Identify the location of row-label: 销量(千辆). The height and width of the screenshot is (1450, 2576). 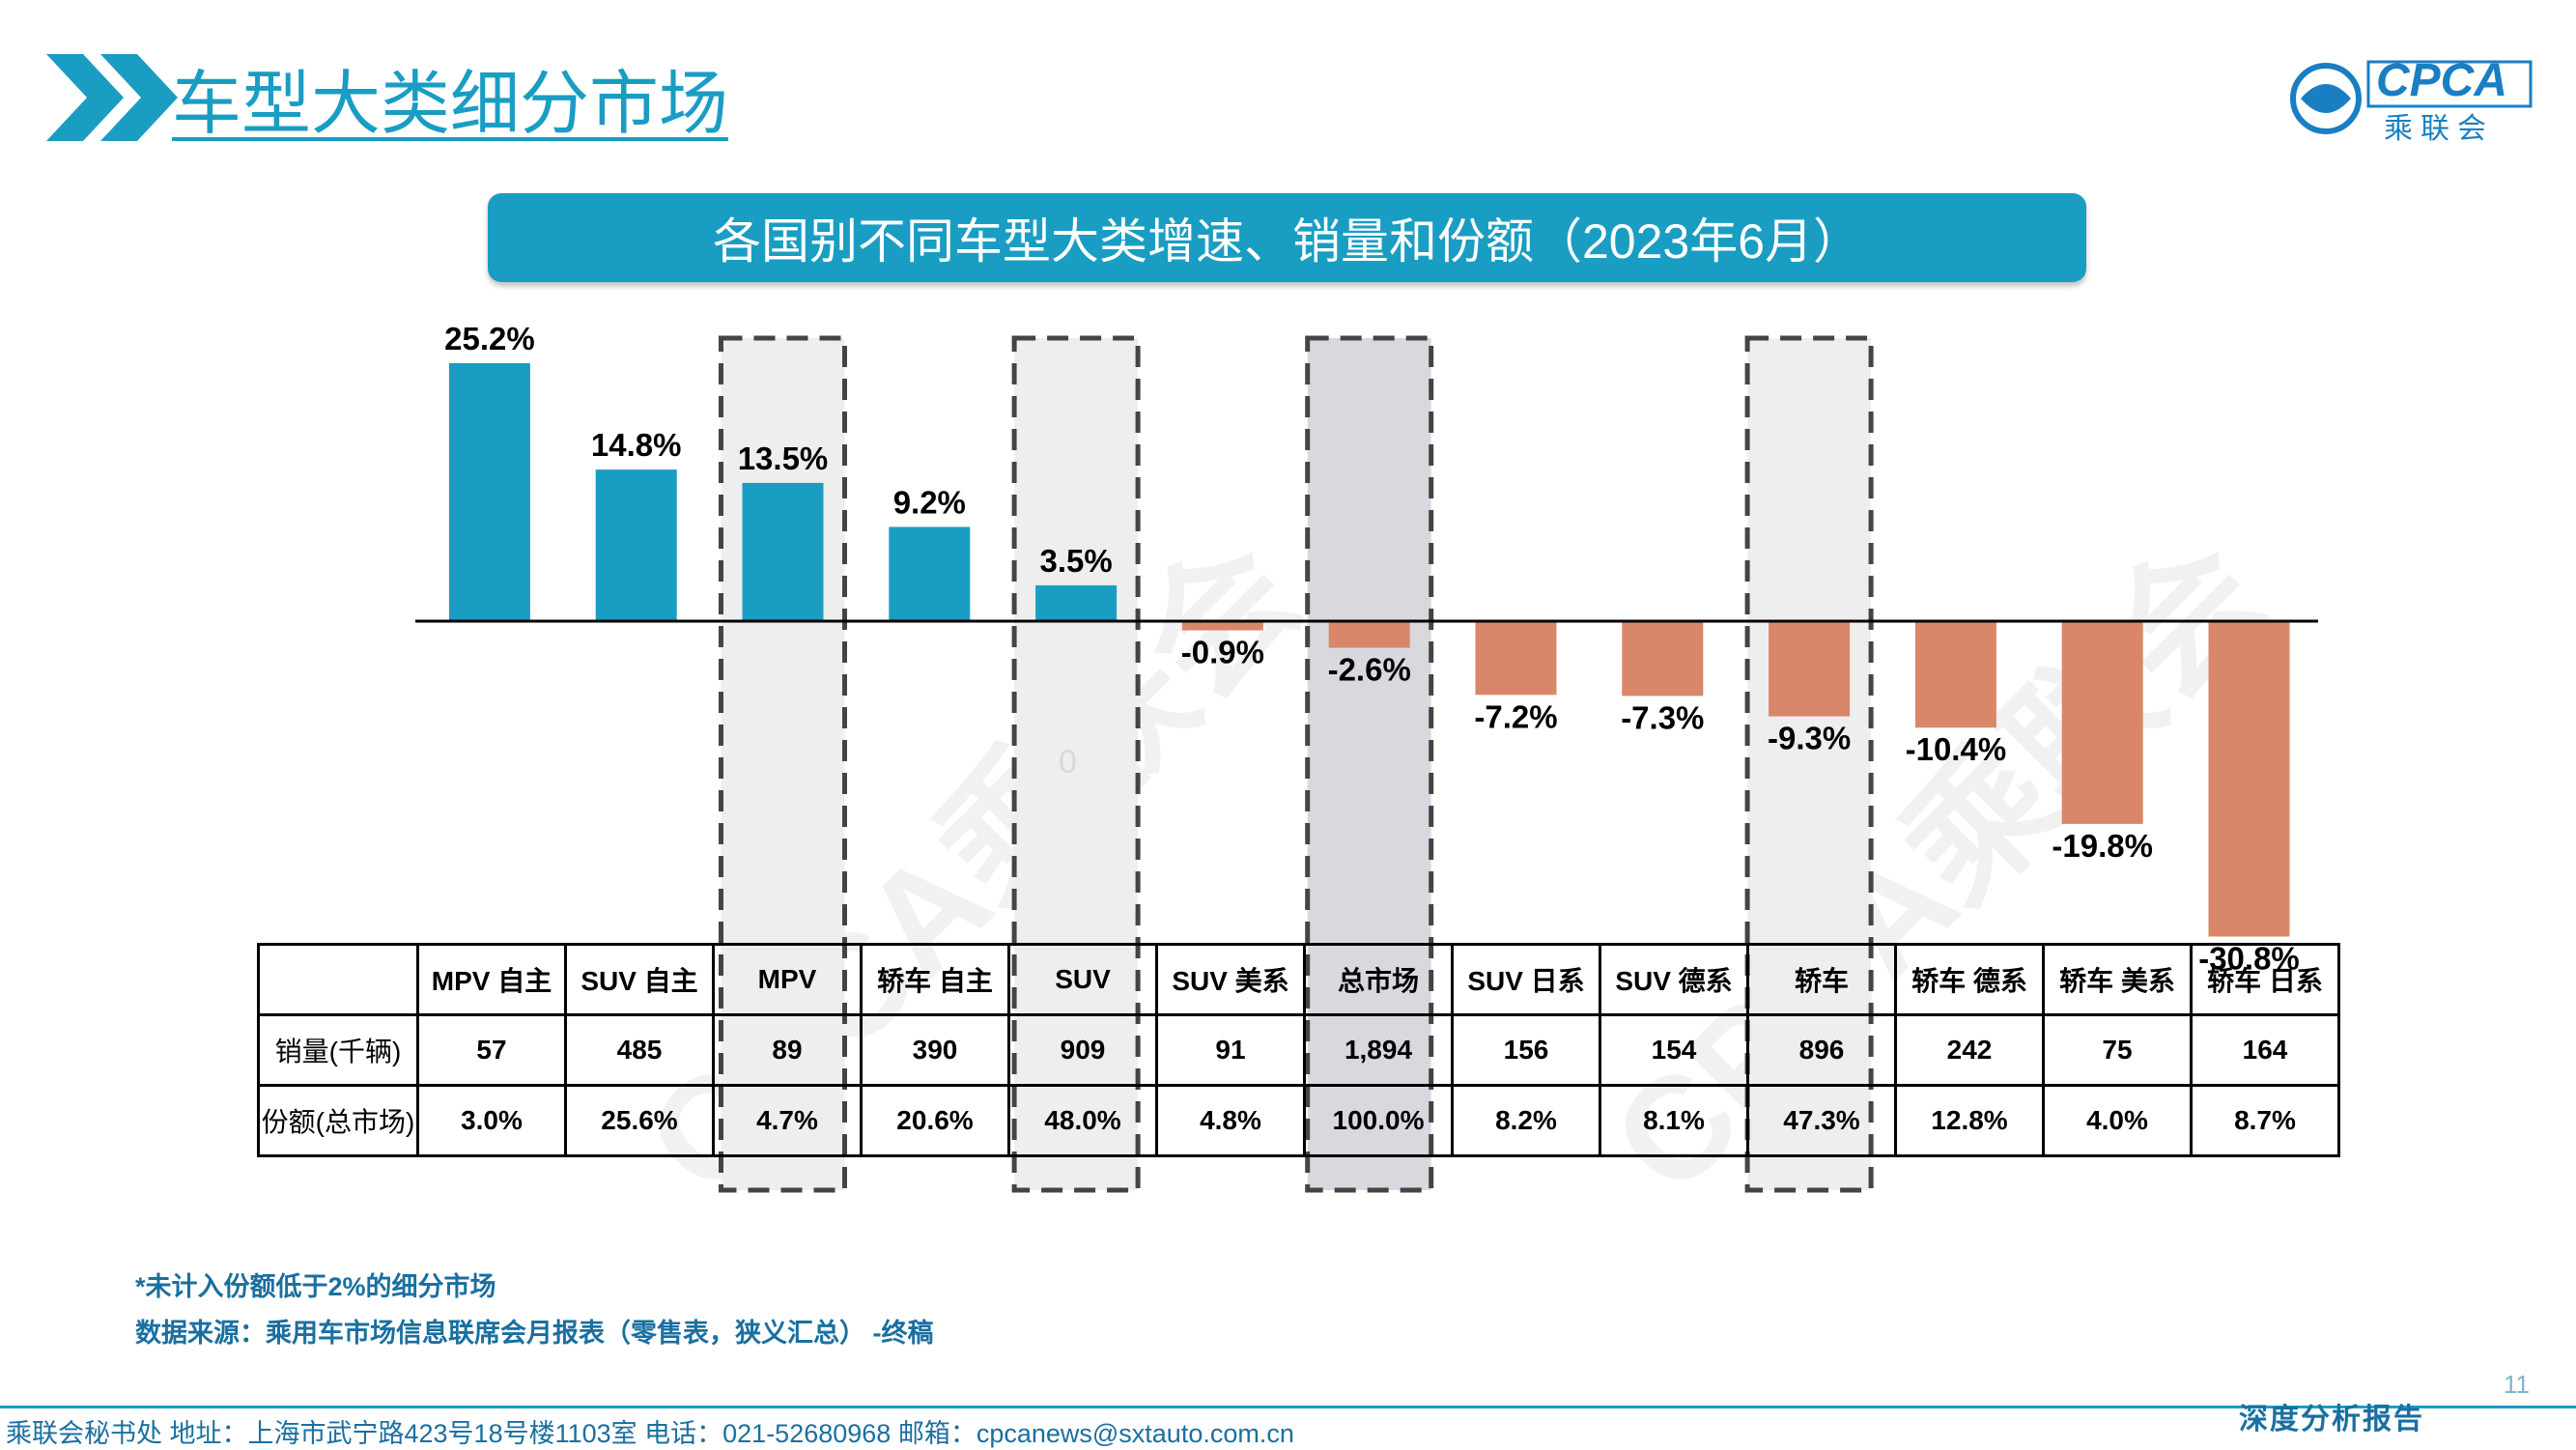
(338, 1050).